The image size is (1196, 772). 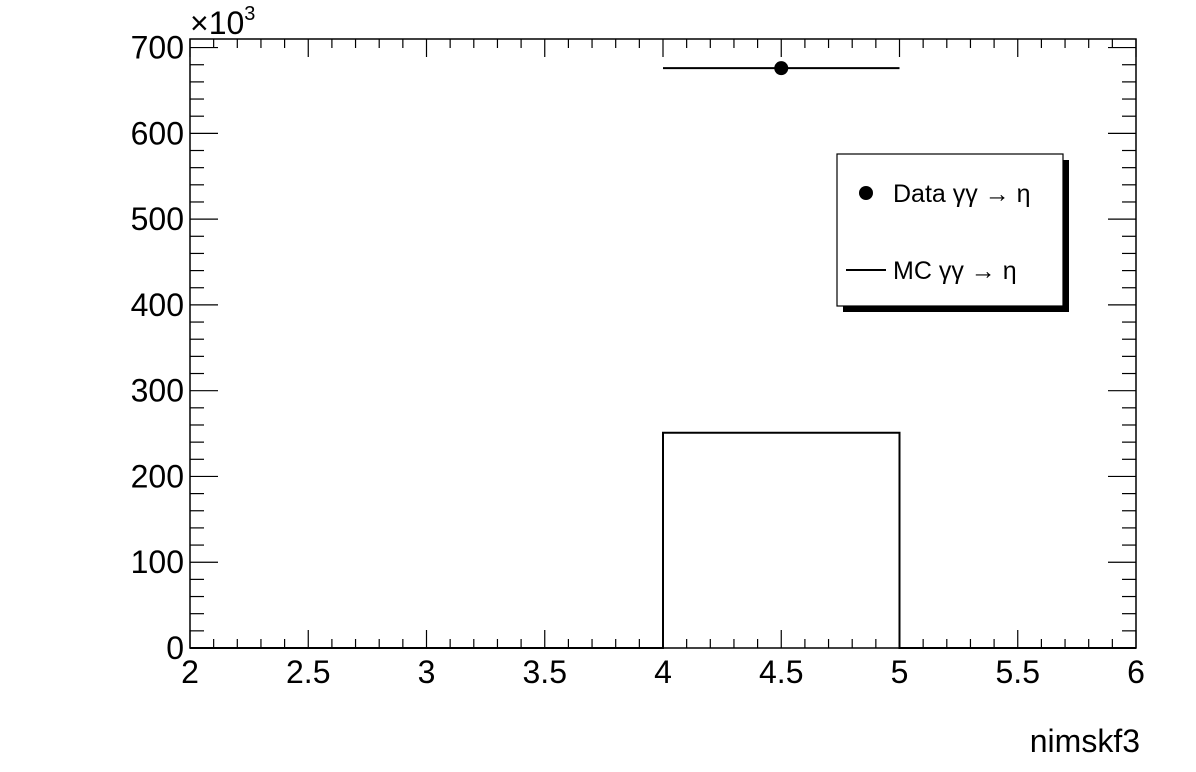 I want to click on x-tick-label: 5.5, so click(x=1018, y=672).